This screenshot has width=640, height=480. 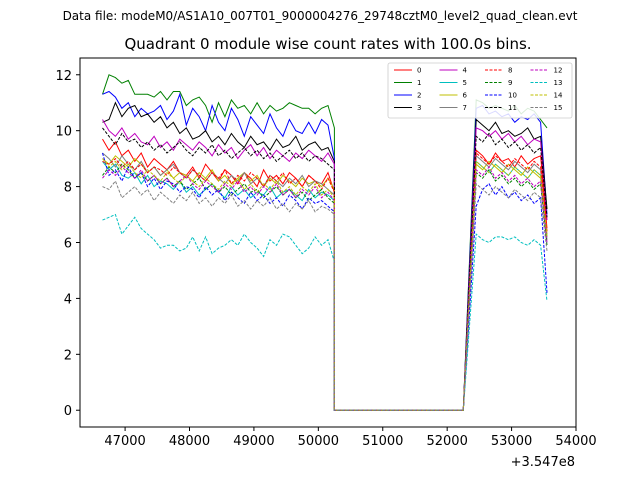 What do you see at coordinates (68, 411) in the screenshot?
I see `y-tick-label: 0` at bounding box center [68, 411].